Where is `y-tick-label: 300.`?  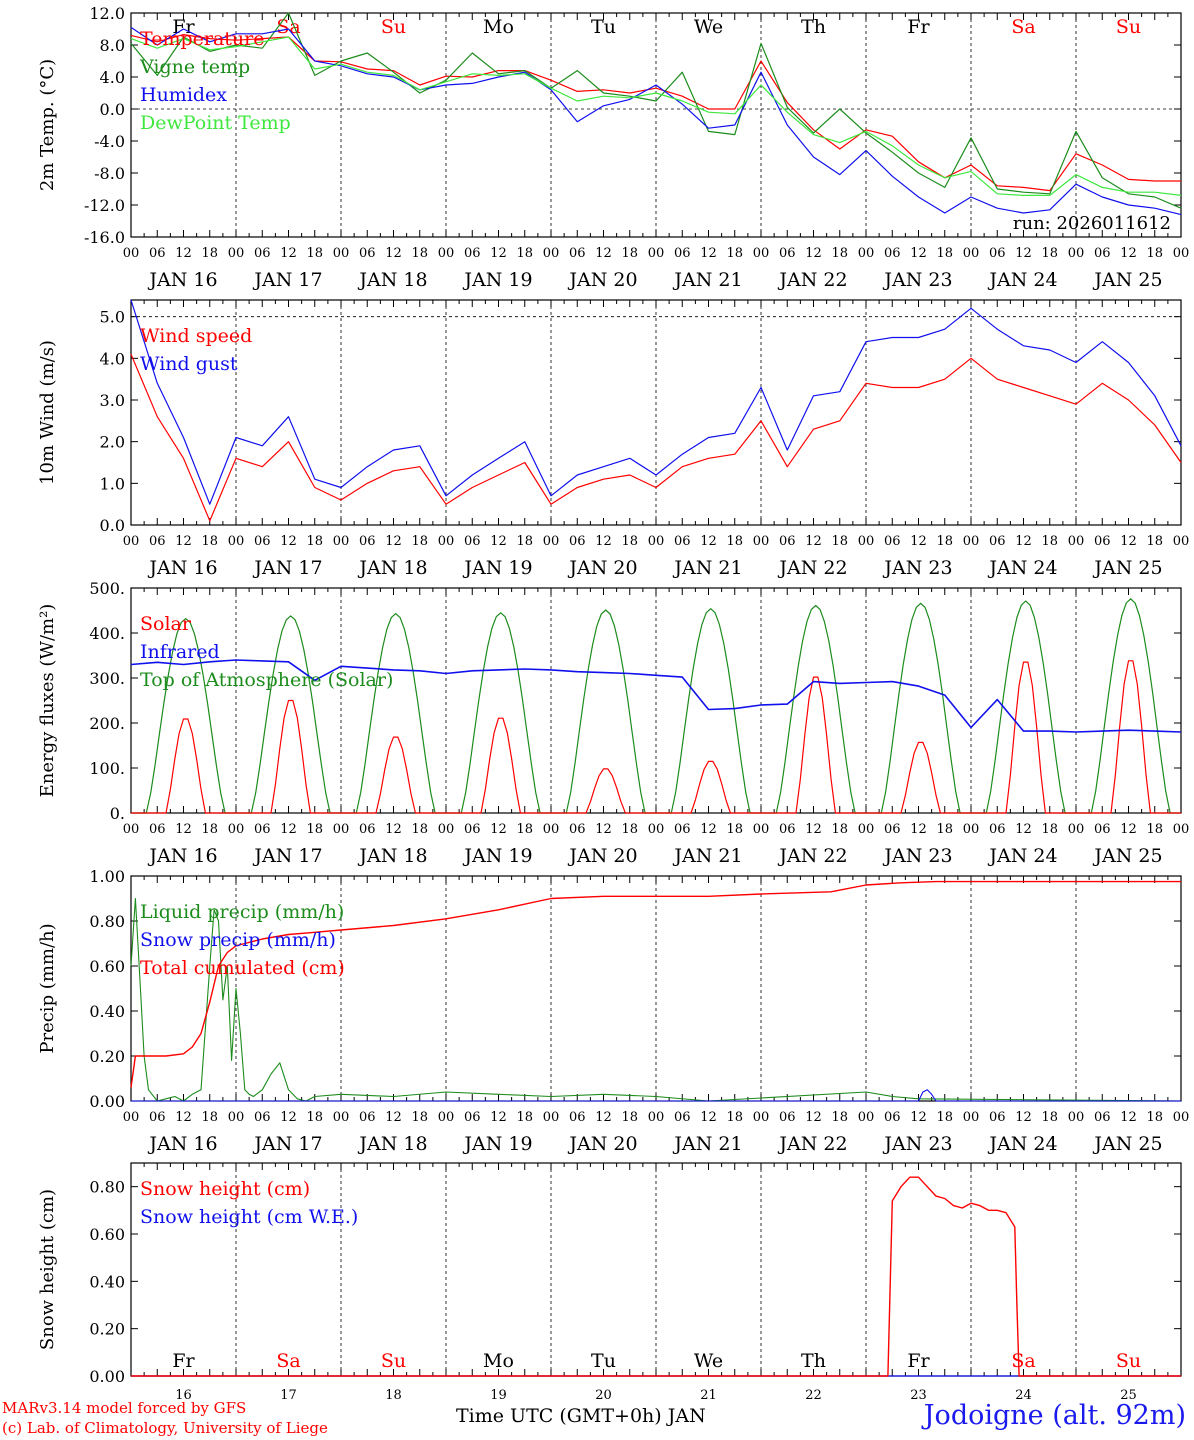 y-tick-label: 300. is located at coordinates (107, 678).